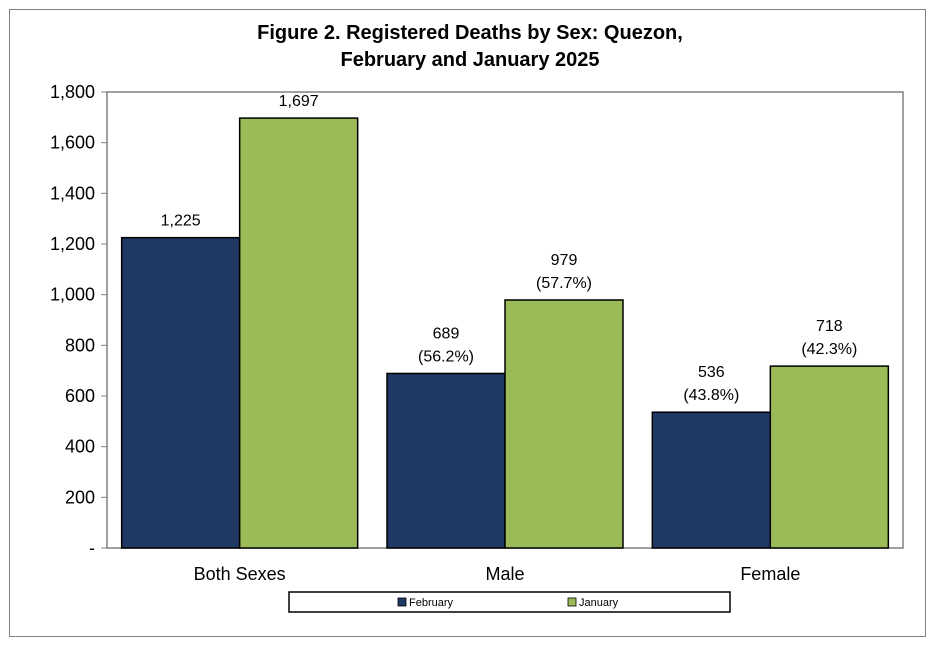 The image size is (940, 648). I want to click on data-label: 718, so click(829, 326).